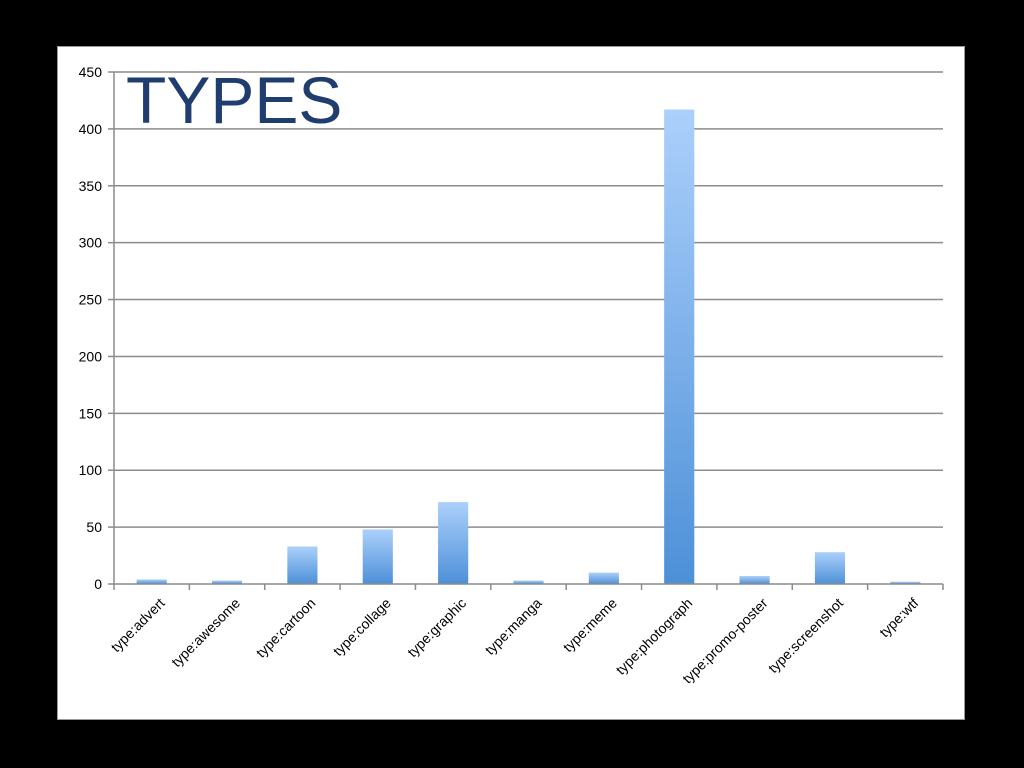 Image resolution: width=1024 pixels, height=768 pixels. What do you see at coordinates (528, 582) in the screenshot?
I see `bar-type-manga` at bounding box center [528, 582].